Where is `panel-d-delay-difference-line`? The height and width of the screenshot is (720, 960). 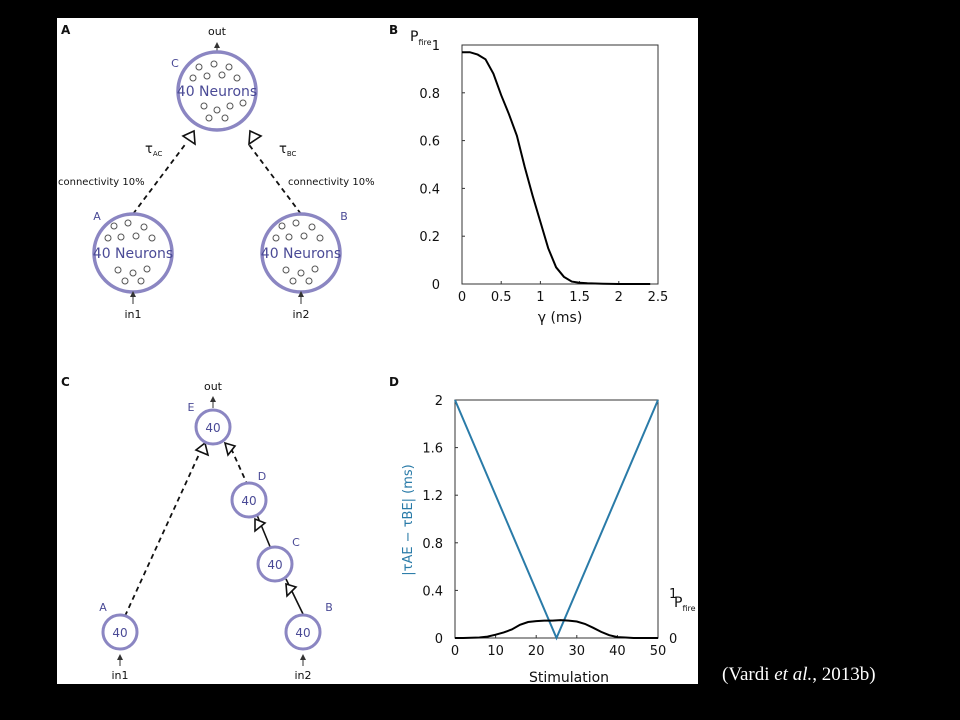 panel-d-delay-difference-line is located at coordinates (556, 520).